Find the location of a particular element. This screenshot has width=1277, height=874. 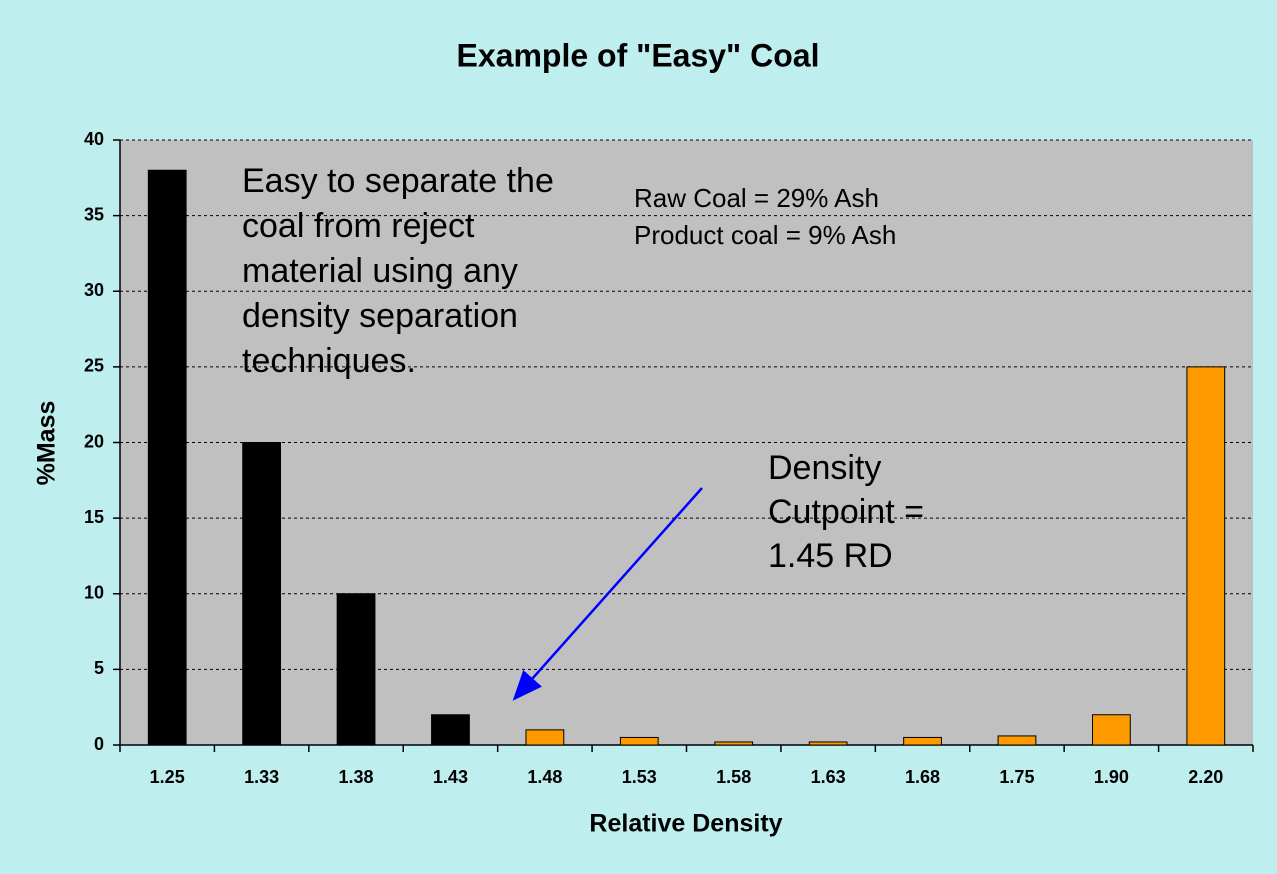

annotation: coal from reject is located at coordinates (358, 226).